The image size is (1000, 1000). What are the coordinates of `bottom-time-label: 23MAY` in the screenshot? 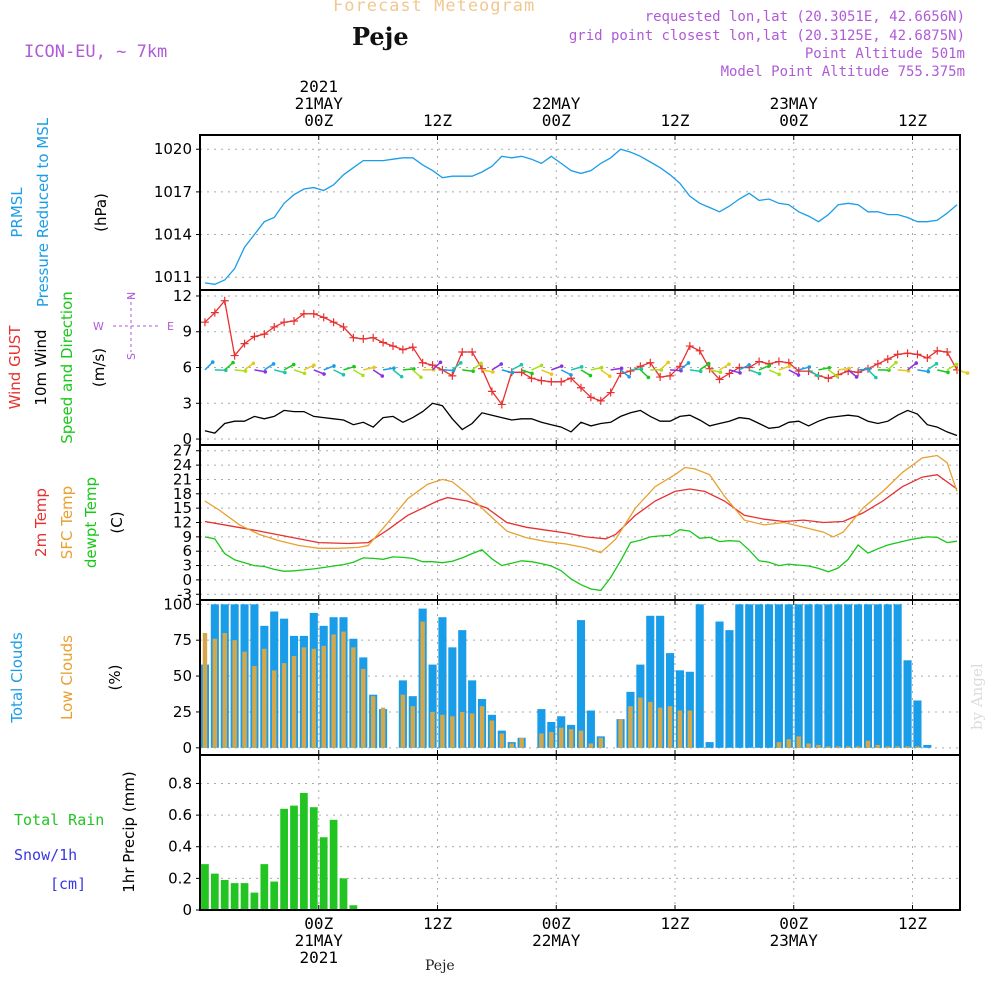 It's located at (794, 940).